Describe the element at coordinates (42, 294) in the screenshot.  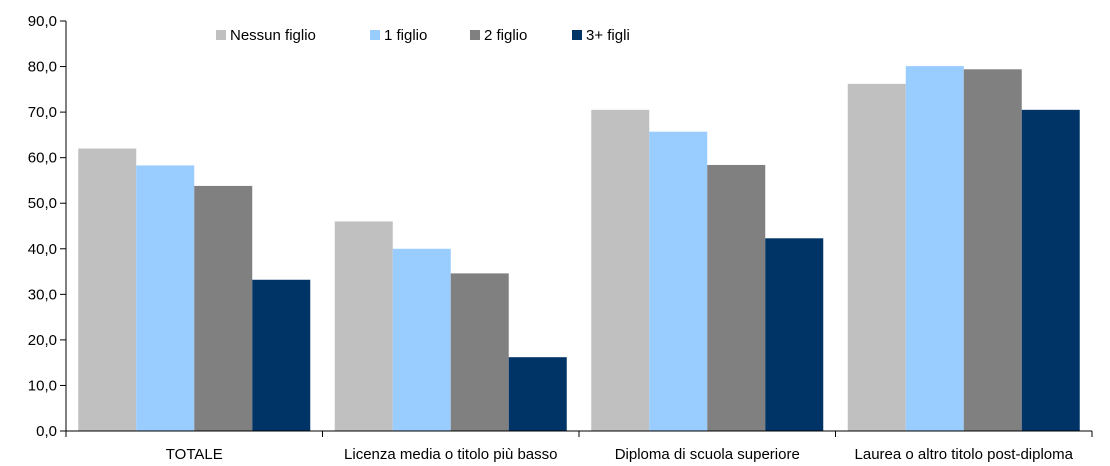
I see `y-tick-label: 30,0` at that location.